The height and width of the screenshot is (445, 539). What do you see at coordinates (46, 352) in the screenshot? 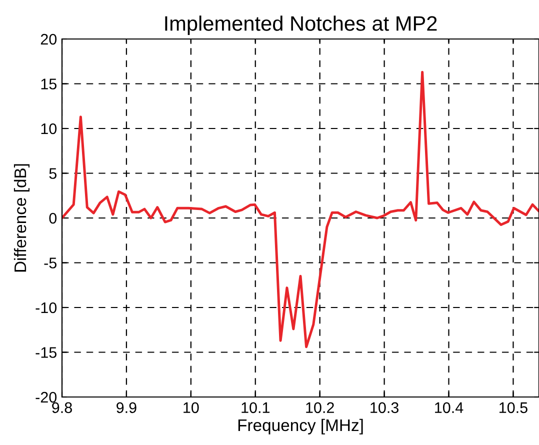
I see `y-tick-label: -15` at bounding box center [46, 352].